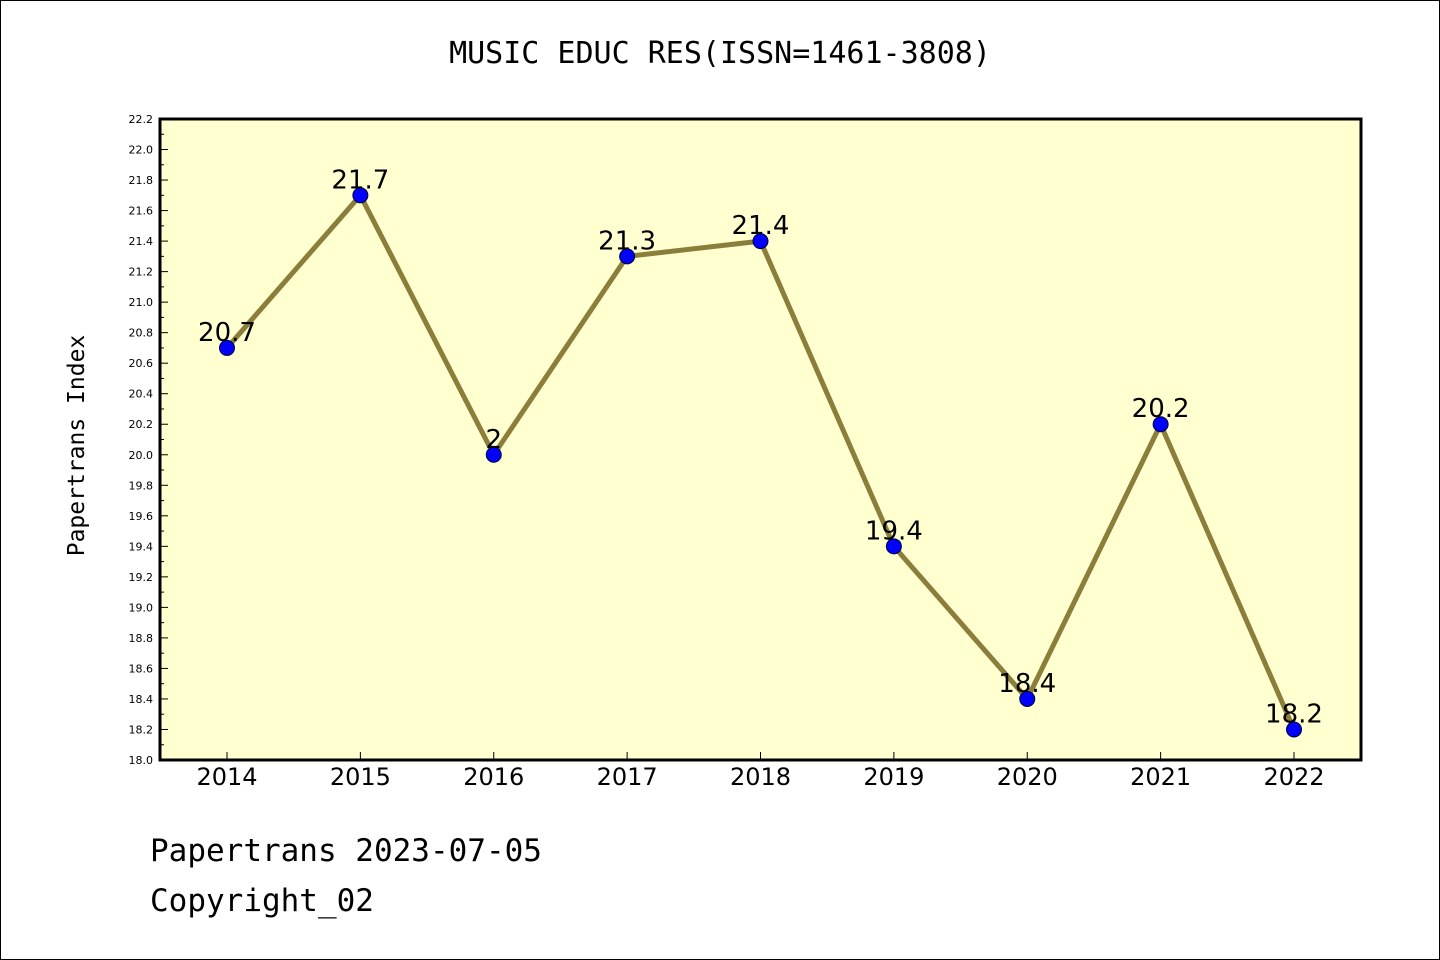  I want to click on chart-title: MUSIC EDUC RES(ISSN=1461-3808), so click(720, 53).